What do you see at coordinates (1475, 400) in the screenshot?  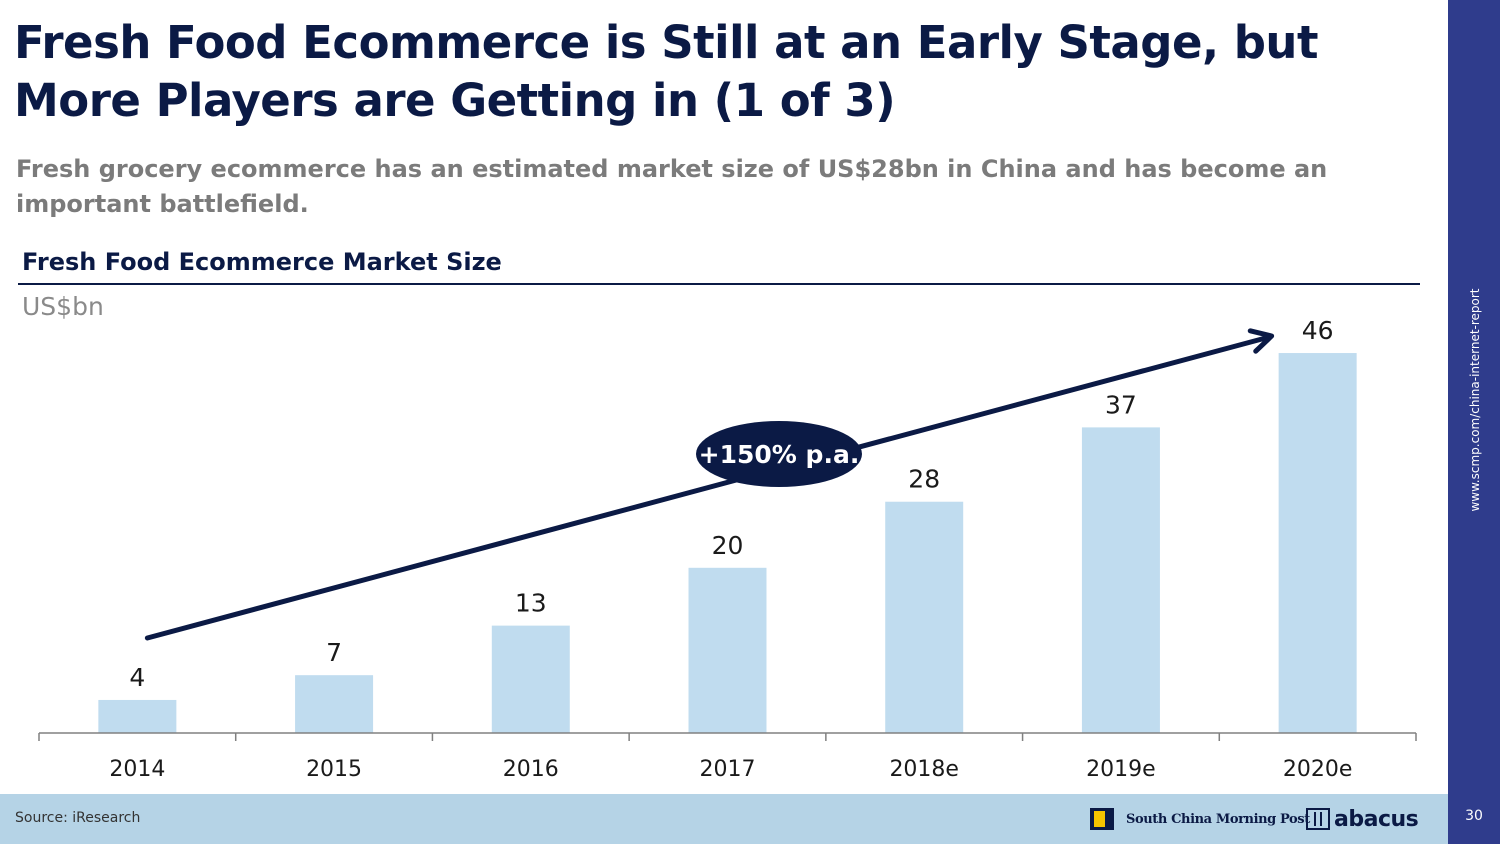 I see `sidebar-url: www.scmp.com/china-internet-report` at bounding box center [1475, 400].